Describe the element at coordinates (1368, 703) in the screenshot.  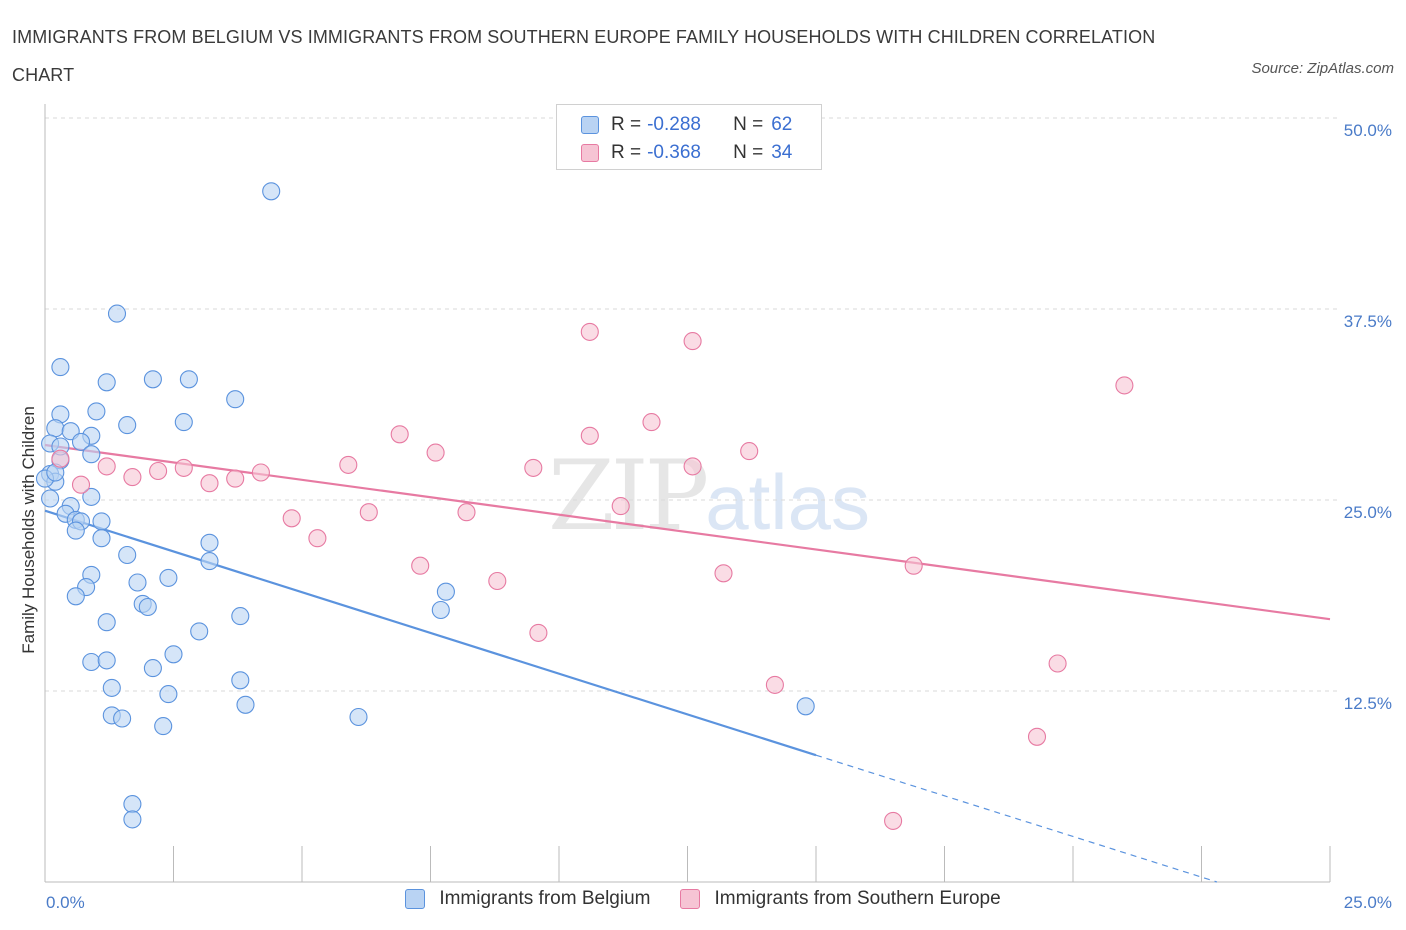
I see `y-tick-label: 12.5%` at that location.